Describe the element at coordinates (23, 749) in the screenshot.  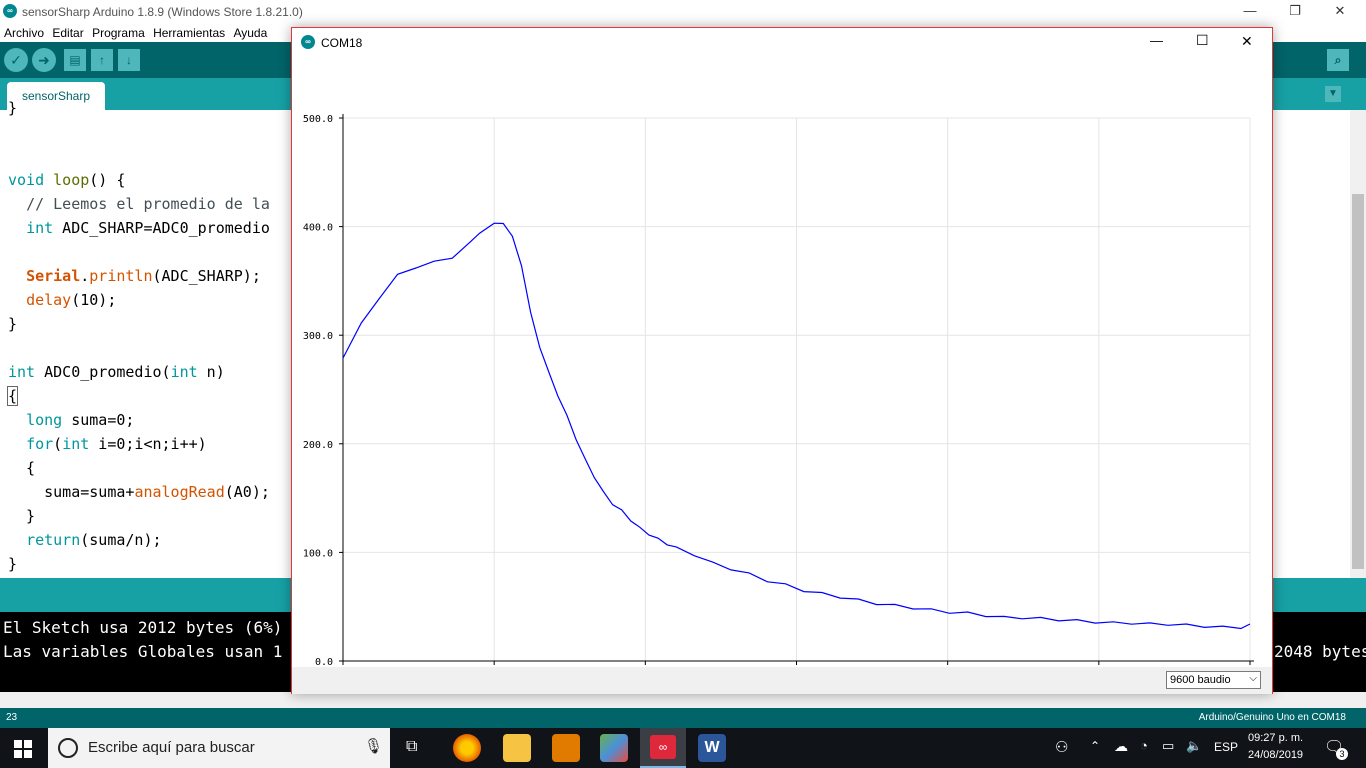
I see `windows-start-icon` at that location.